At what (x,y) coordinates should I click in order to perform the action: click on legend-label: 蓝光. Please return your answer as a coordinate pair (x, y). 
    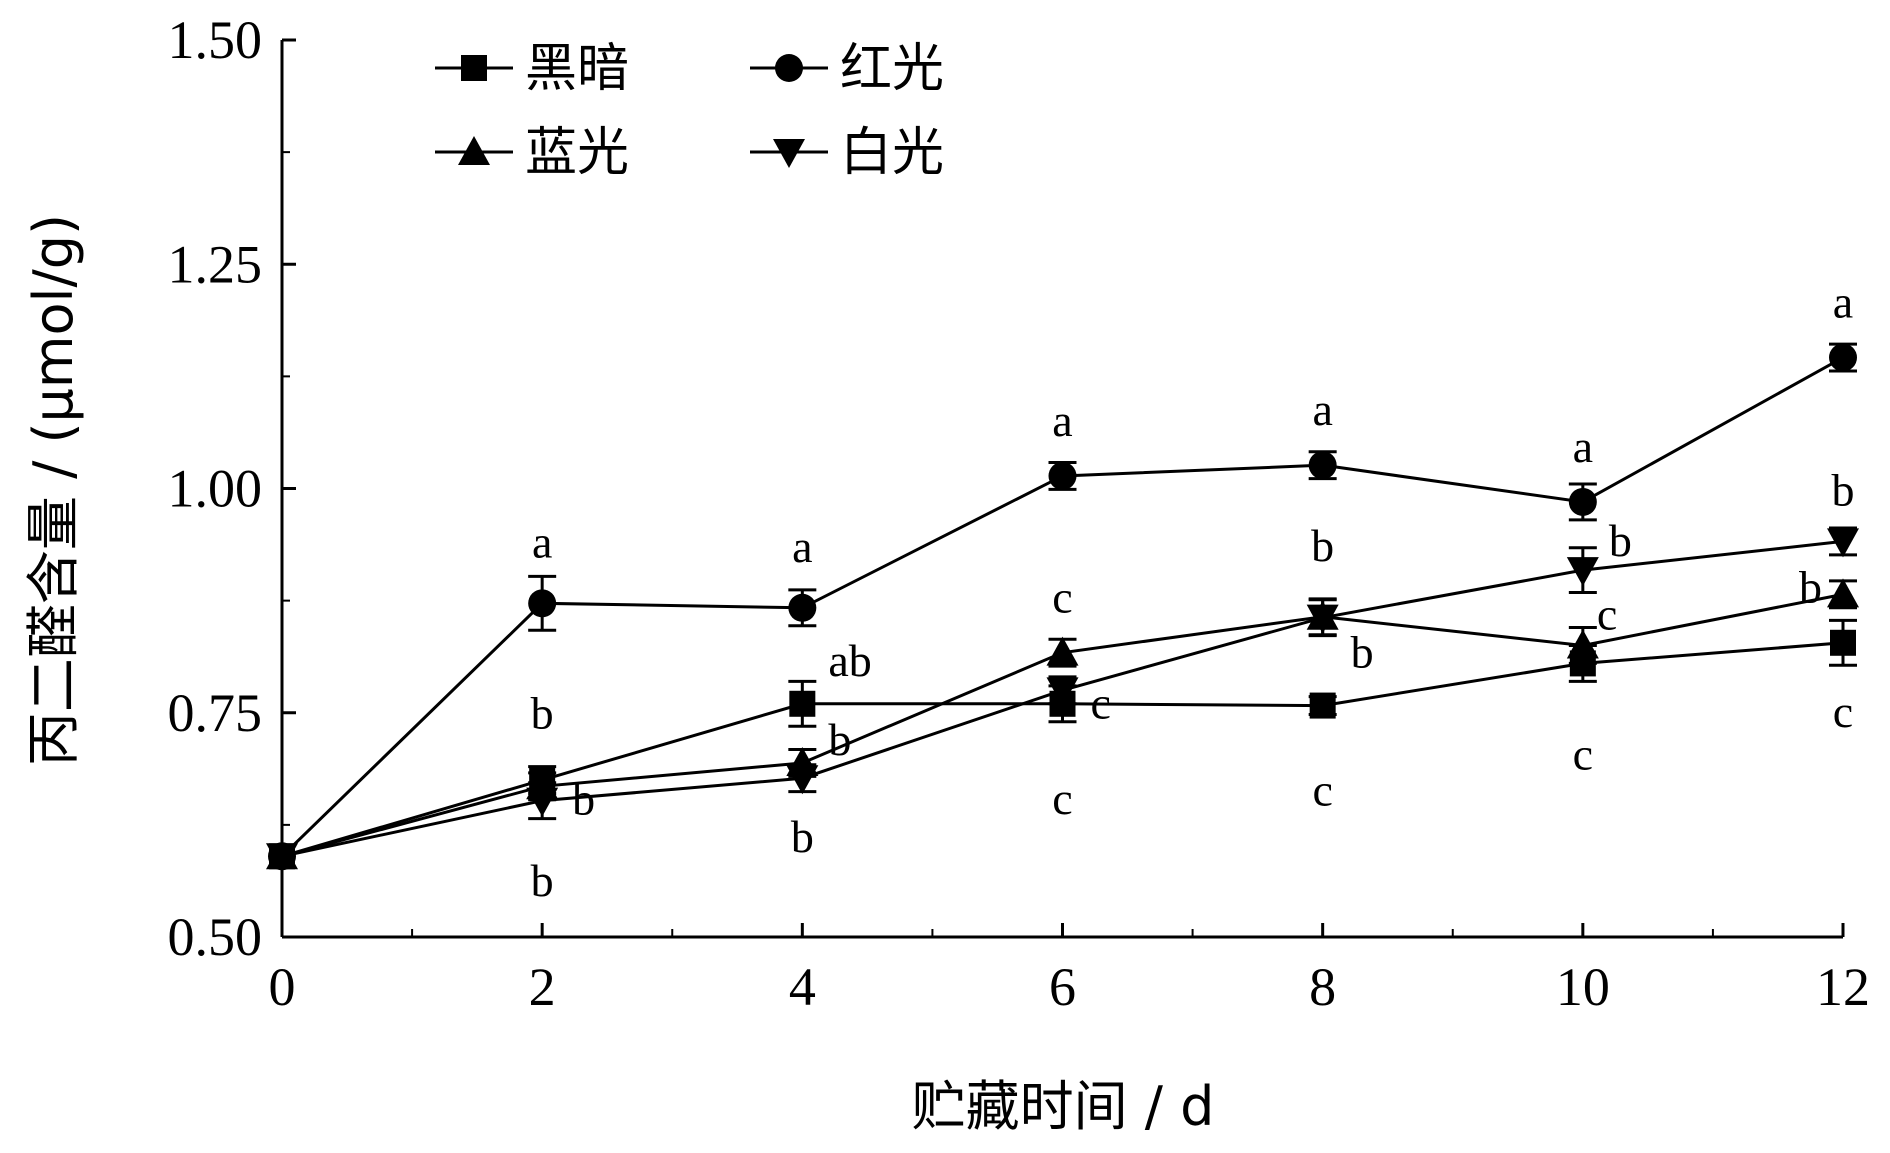
    Looking at the image, I should click on (577, 153).